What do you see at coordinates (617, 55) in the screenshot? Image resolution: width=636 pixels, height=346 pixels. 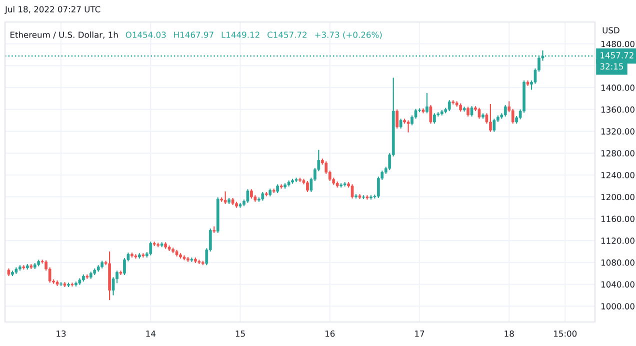 I see `ref-line-label: 1457.72` at bounding box center [617, 55].